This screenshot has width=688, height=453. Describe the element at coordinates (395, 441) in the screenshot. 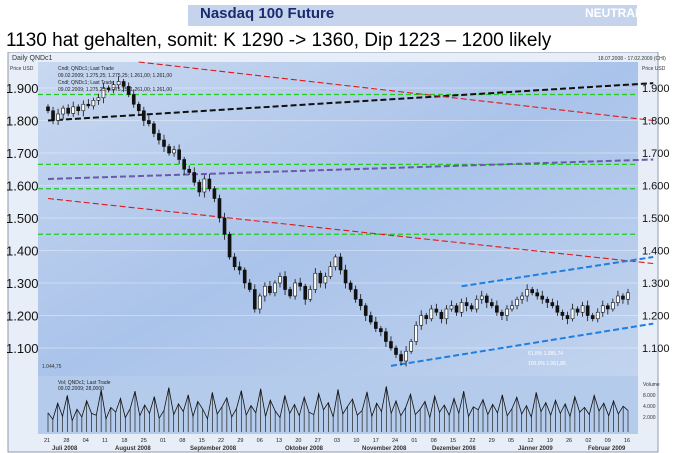

I see `x-tick-label: 24` at that location.